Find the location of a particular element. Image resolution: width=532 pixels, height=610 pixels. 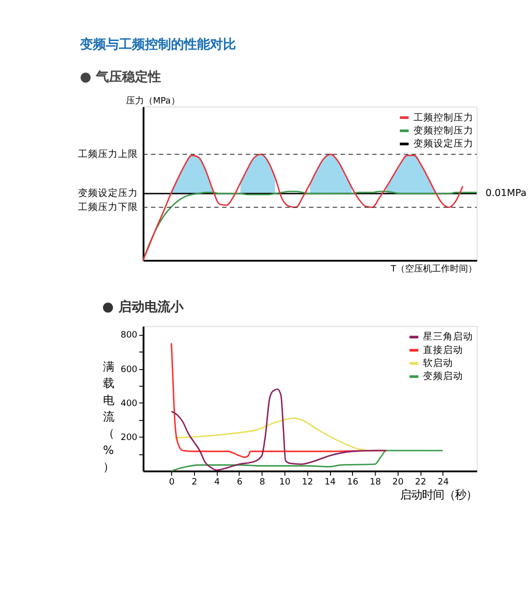

y-tick-label: 400 is located at coordinates (129, 403).